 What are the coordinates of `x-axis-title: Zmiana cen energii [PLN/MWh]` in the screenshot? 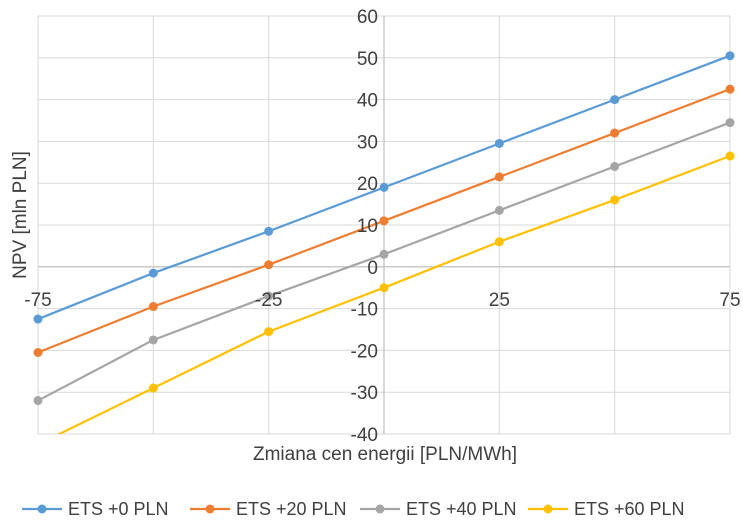 It's located at (385, 454).